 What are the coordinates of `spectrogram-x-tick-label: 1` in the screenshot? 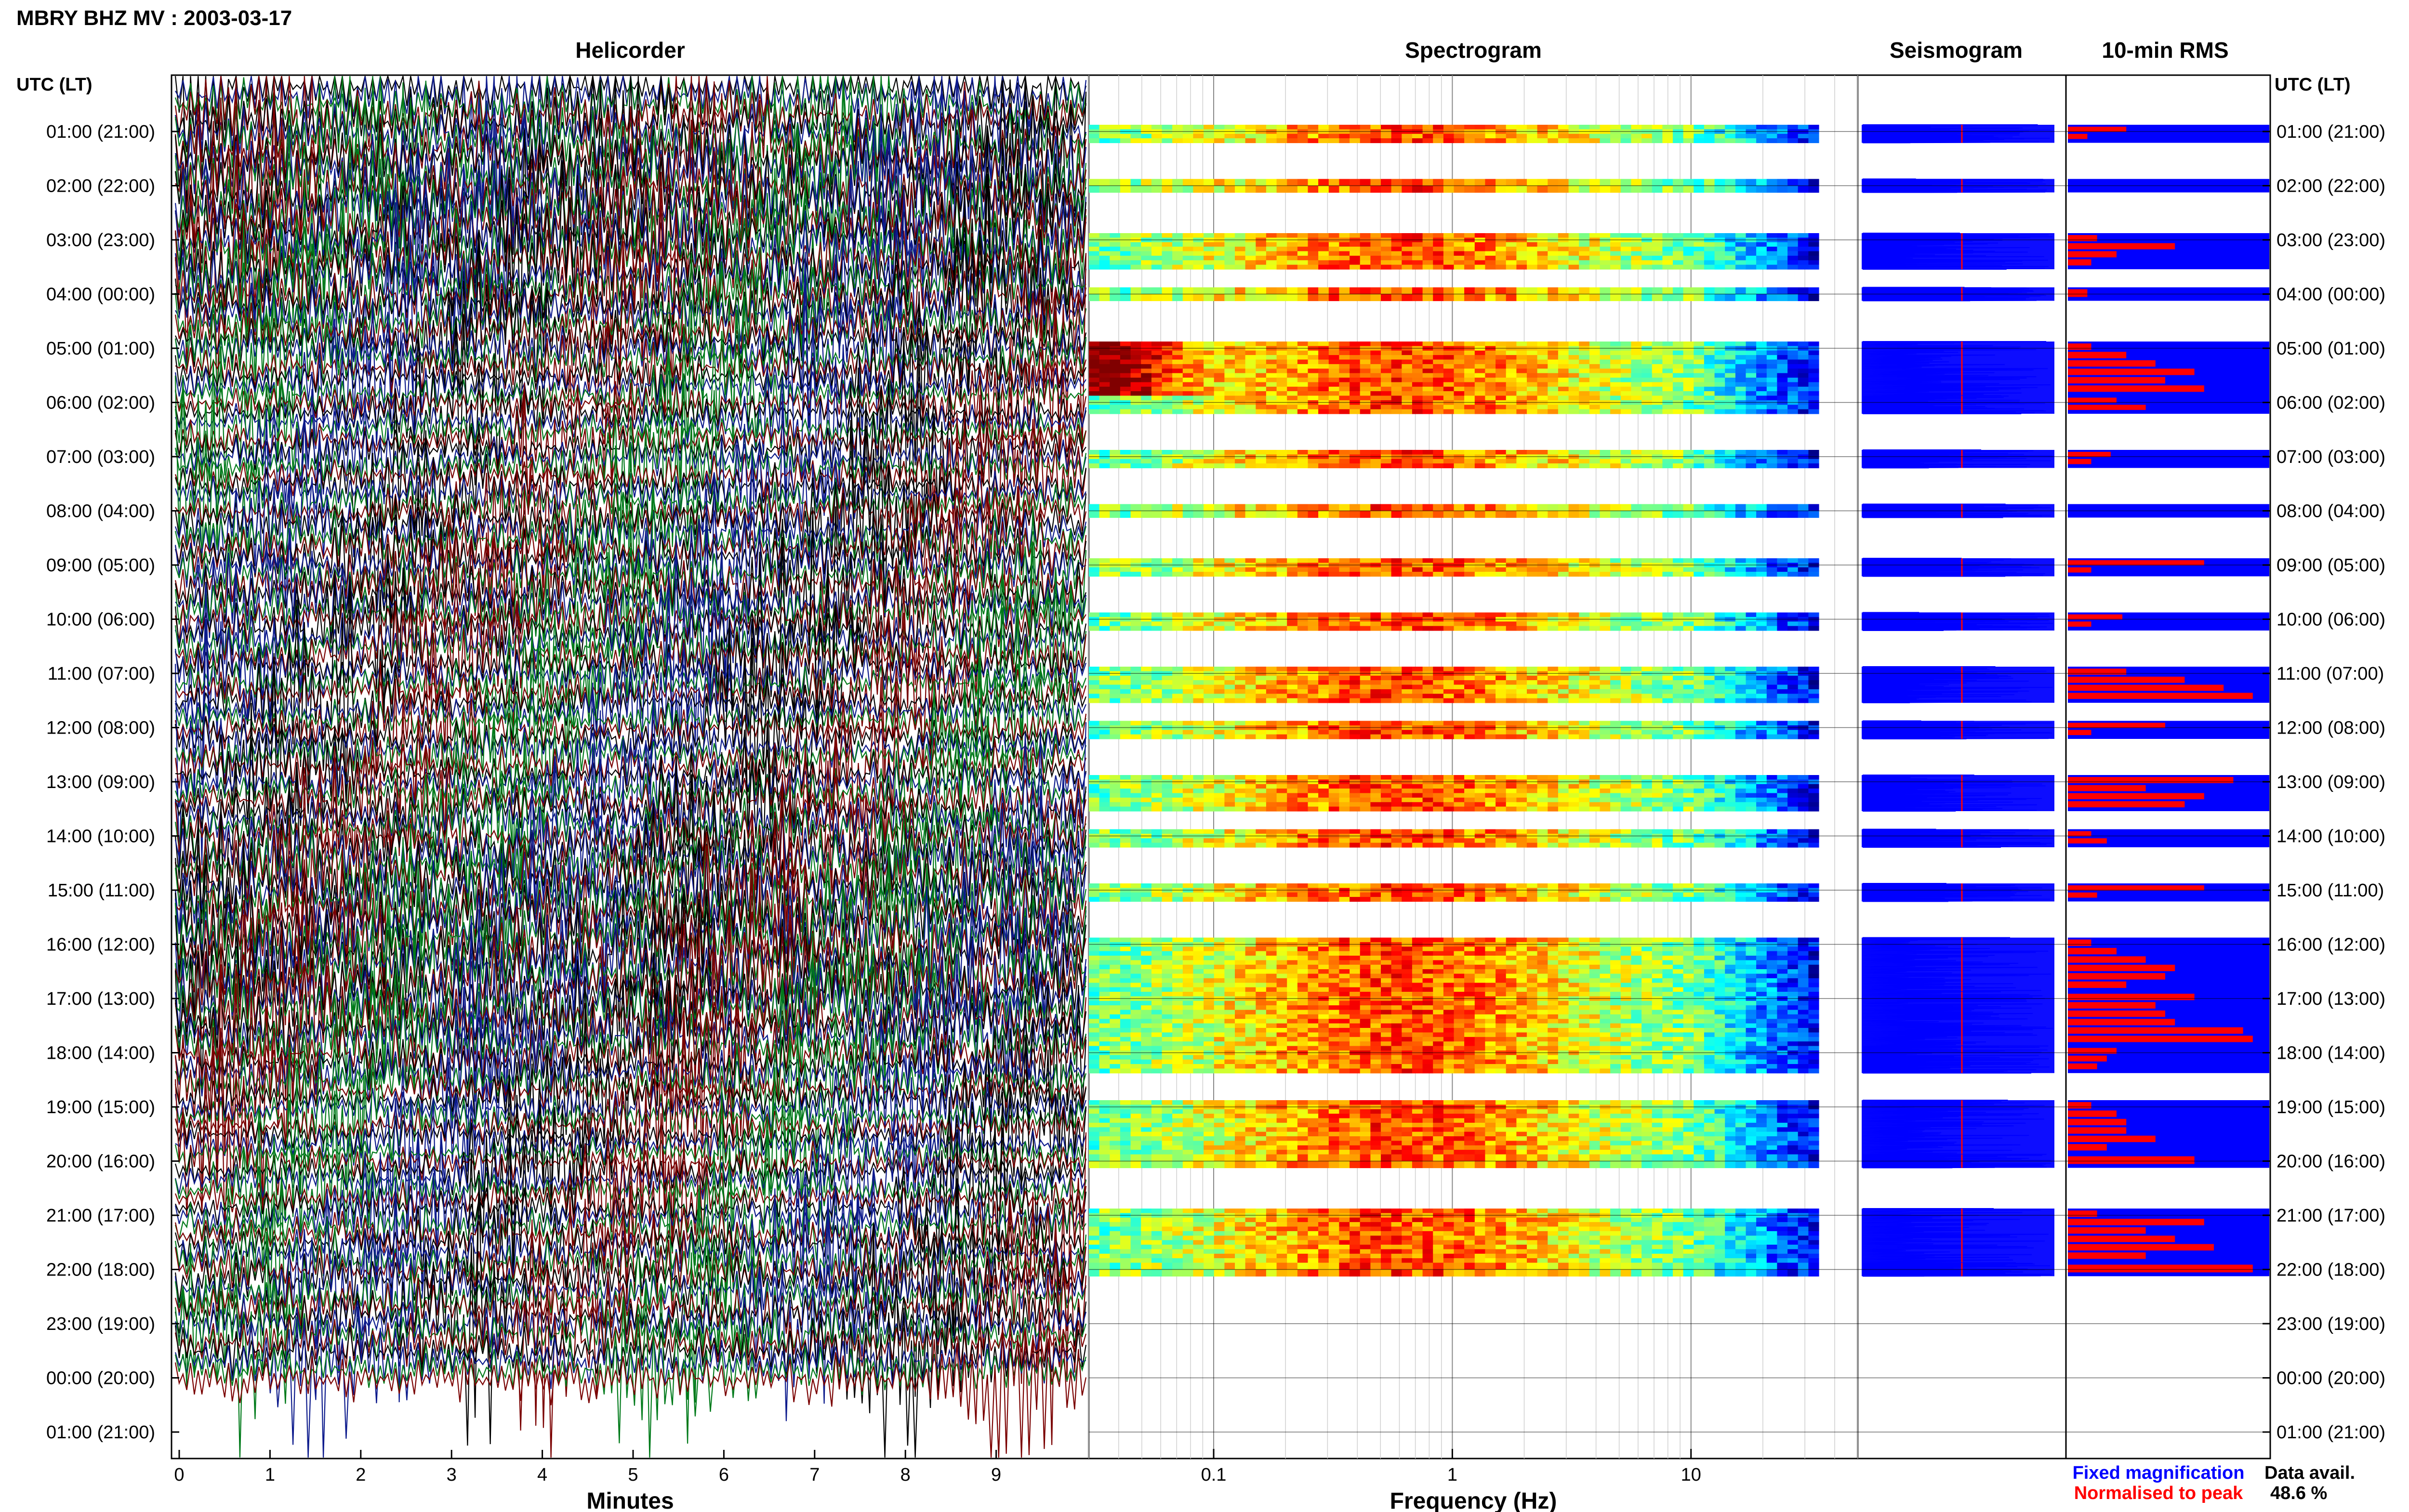 It's located at (1452, 1475).